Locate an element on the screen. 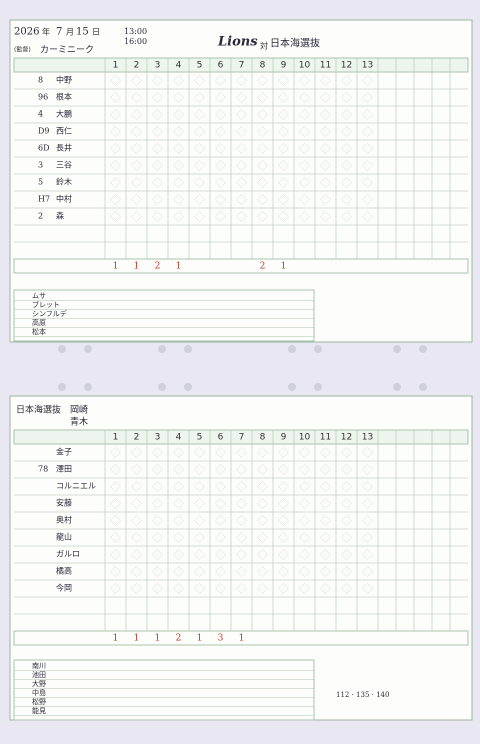 The width and height of the screenshot is (480, 744). player-name: 今岡 is located at coordinates (64, 588).